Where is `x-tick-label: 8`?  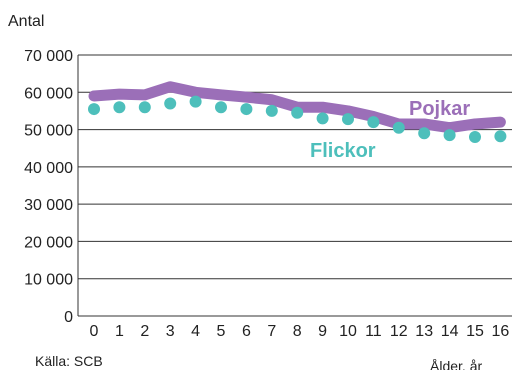
x-tick-label: 8 is located at coordinates (297, 331).